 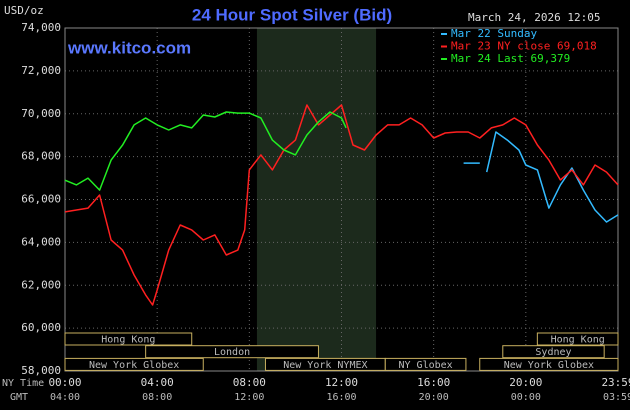 I want to click on y-tick-label: 72,000, so click(x=41, y=70).